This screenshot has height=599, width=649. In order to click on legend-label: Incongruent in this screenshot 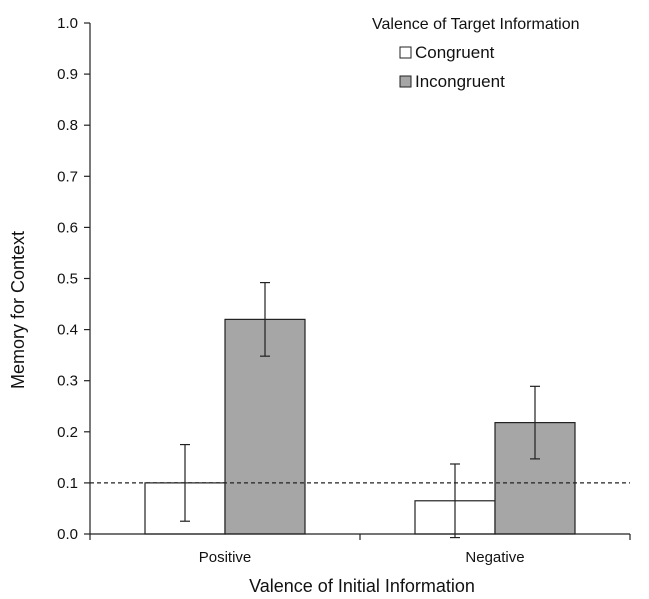, I will do `click(460, 81)`.